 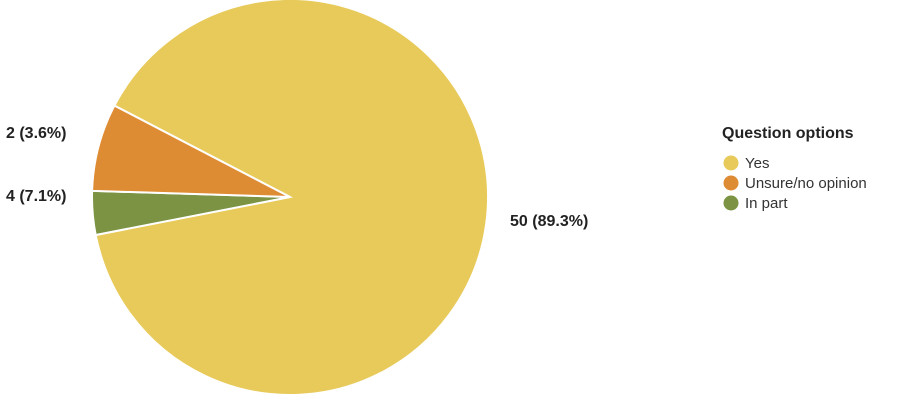 What do you see at coordinates (731, 183) in the screenshot?
I see `legend-swatch-unsure-no-opinion` at bounding box center [731, 183].